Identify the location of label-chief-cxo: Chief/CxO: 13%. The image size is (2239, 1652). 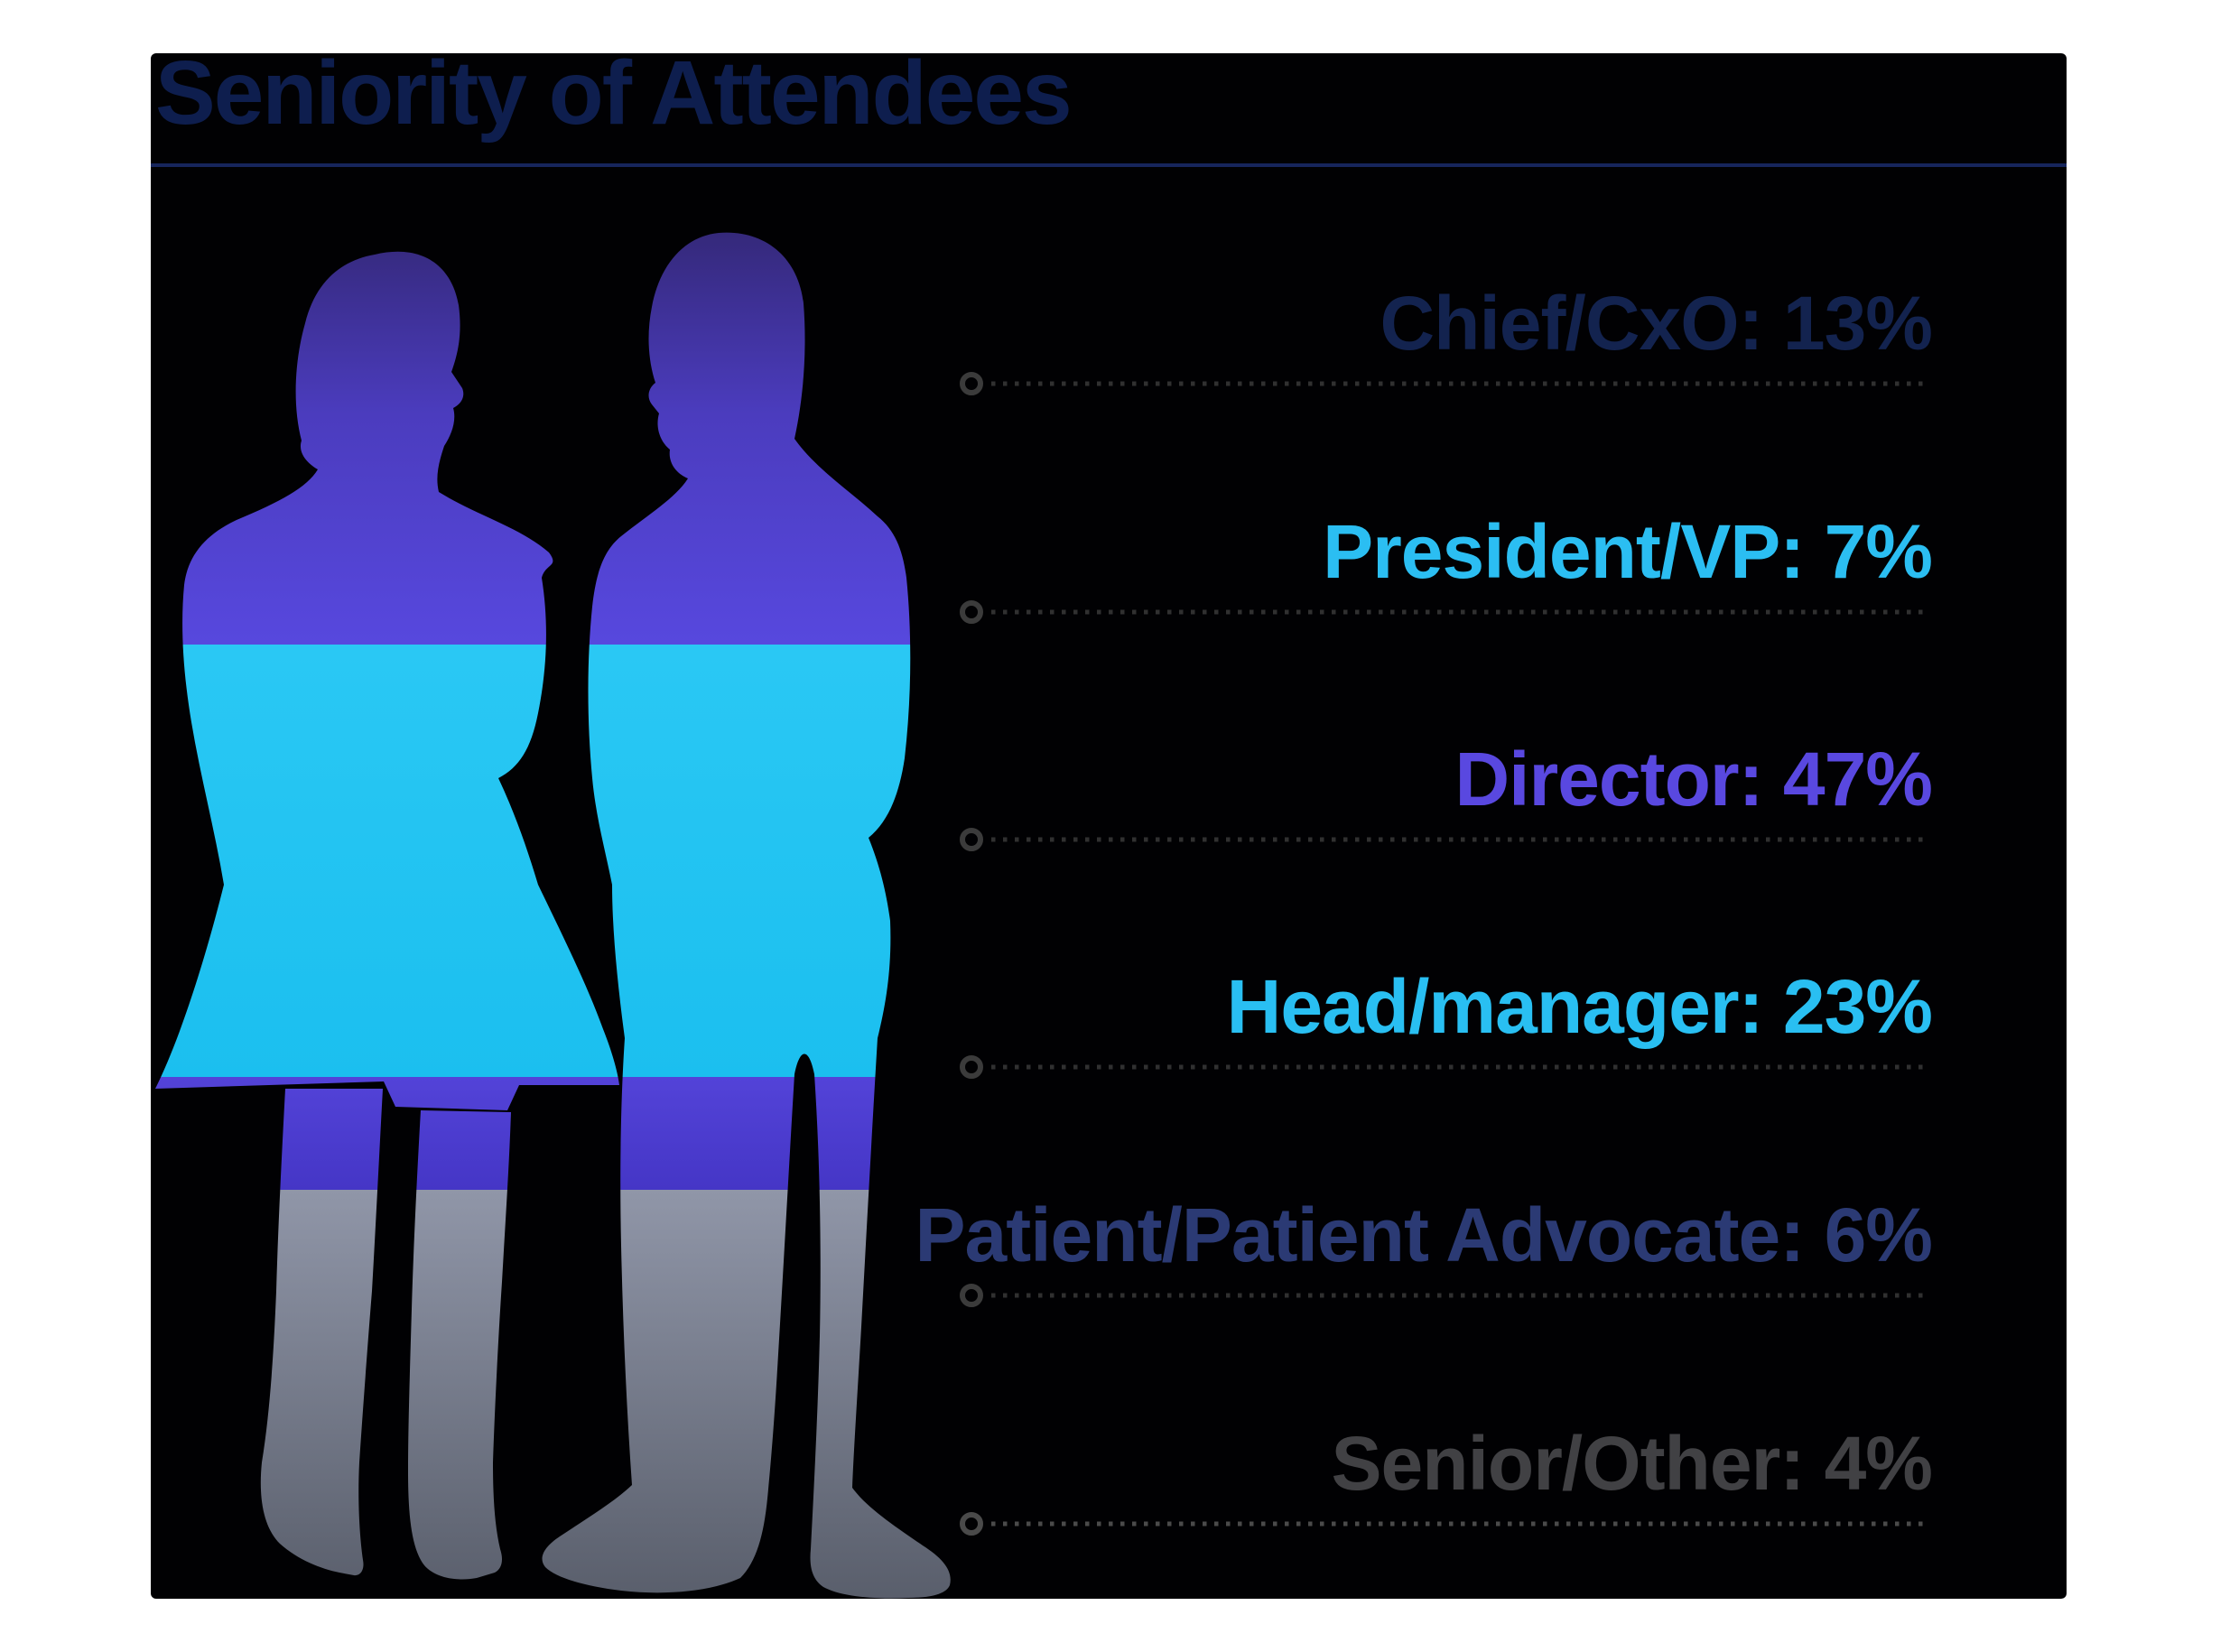
(1657, 323).